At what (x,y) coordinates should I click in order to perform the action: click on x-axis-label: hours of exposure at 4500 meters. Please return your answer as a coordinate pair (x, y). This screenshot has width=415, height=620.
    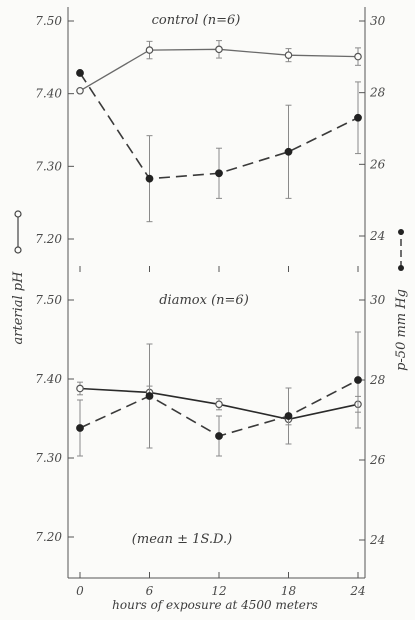
    Looking at the image, I should click on (215, 605).